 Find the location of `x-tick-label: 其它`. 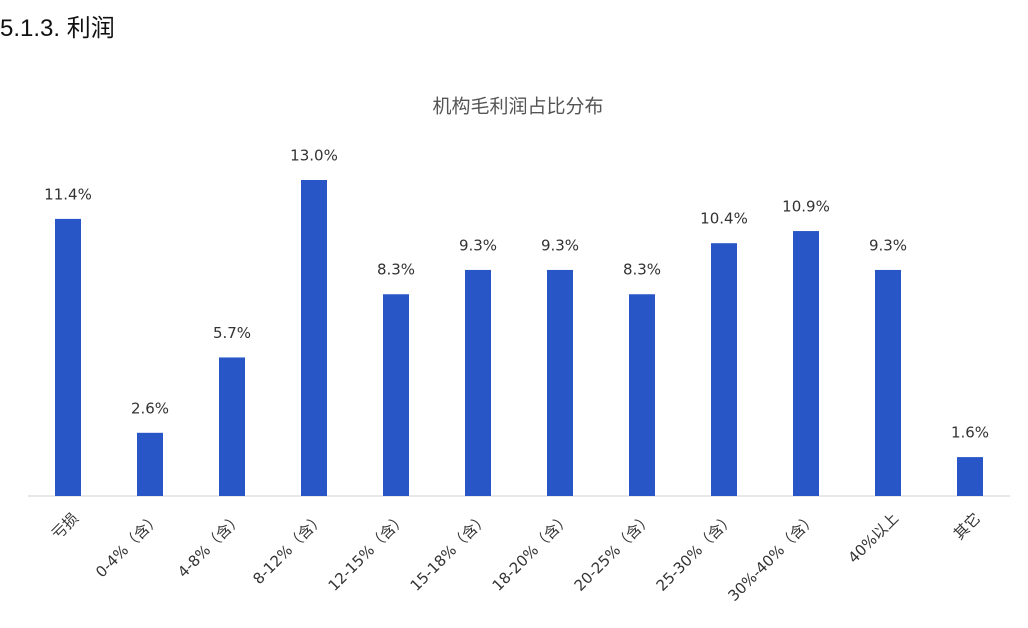

x-tick-label: 其它 is located at coordinates (967, 526).